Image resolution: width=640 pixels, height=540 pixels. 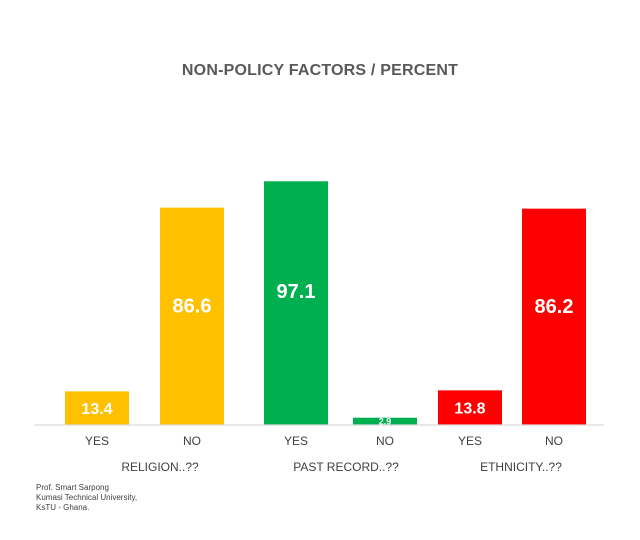 I want to click on data-label: 13.8, so click(x=469, y=408).